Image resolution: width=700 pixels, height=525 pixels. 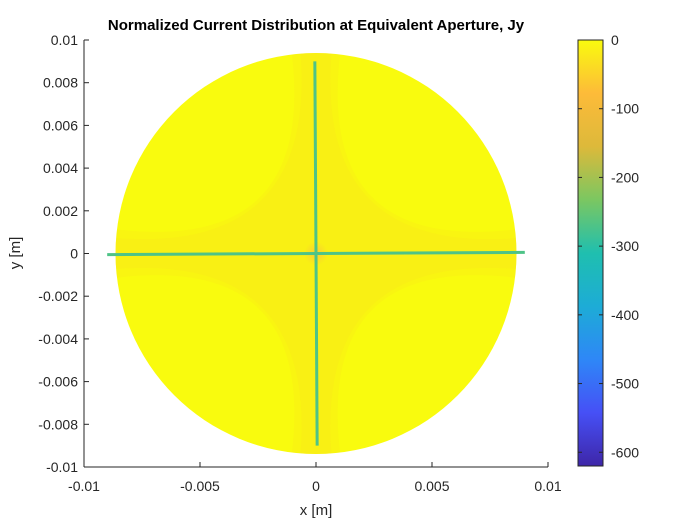 What do you see at coordinates (58, 382) in the screenshot?
I see `y-tick-label: -0.006` at bounding box center [58, 382].